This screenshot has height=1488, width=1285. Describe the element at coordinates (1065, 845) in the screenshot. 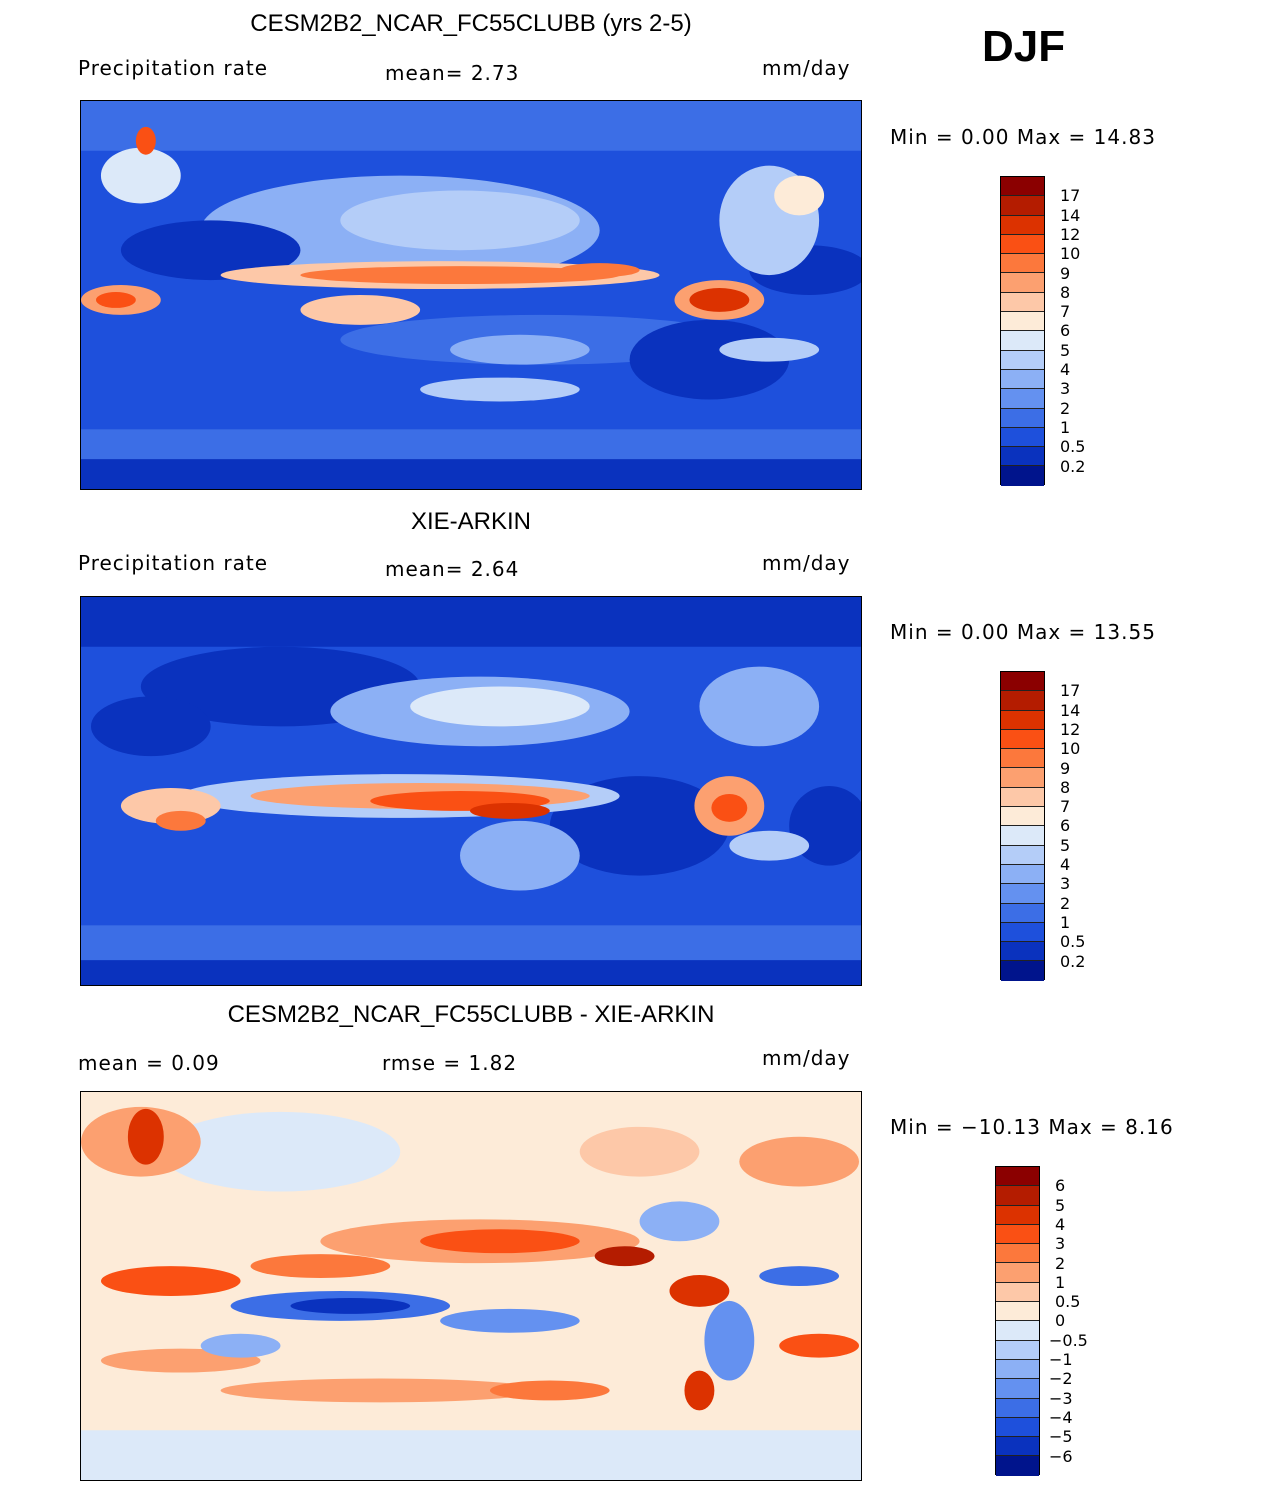

I see `colorbar-tick-label: 5` at that location.